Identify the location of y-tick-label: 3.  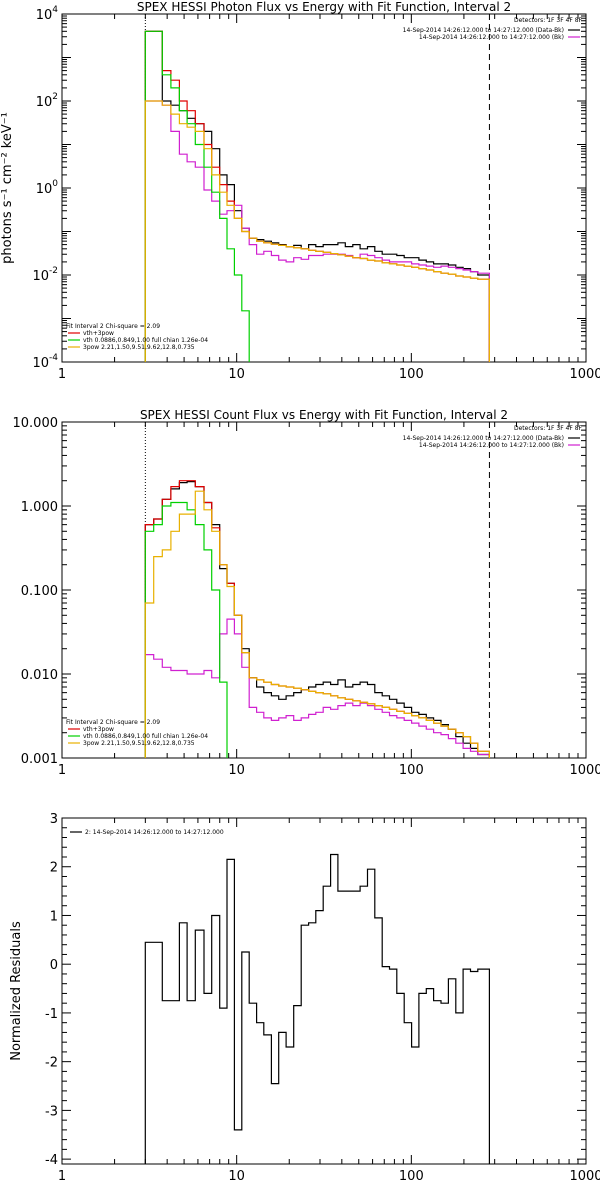
(54, 819).